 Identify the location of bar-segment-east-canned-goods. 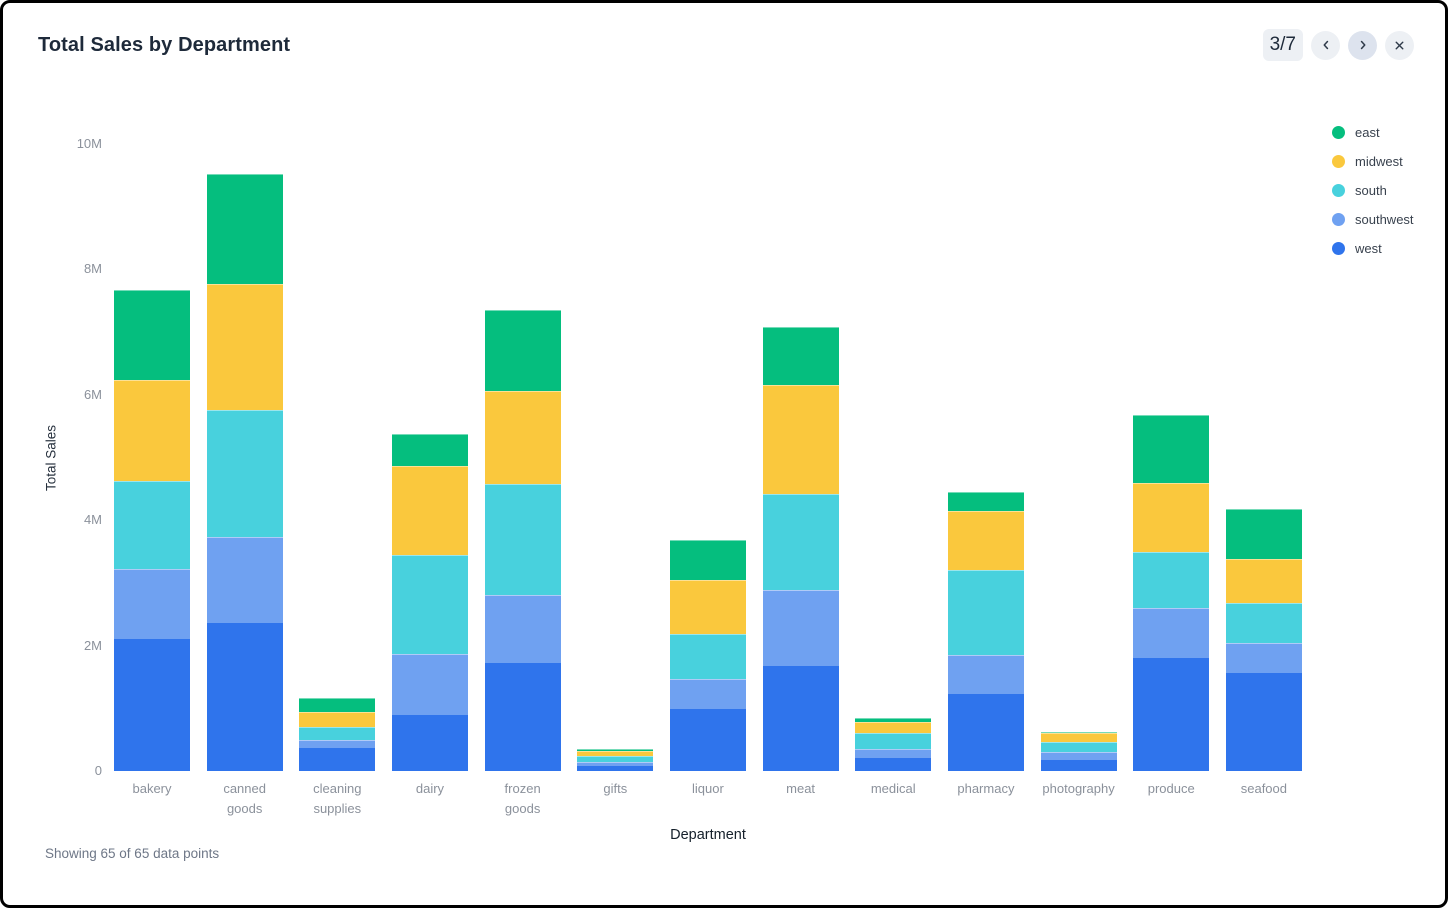
(244, 229).